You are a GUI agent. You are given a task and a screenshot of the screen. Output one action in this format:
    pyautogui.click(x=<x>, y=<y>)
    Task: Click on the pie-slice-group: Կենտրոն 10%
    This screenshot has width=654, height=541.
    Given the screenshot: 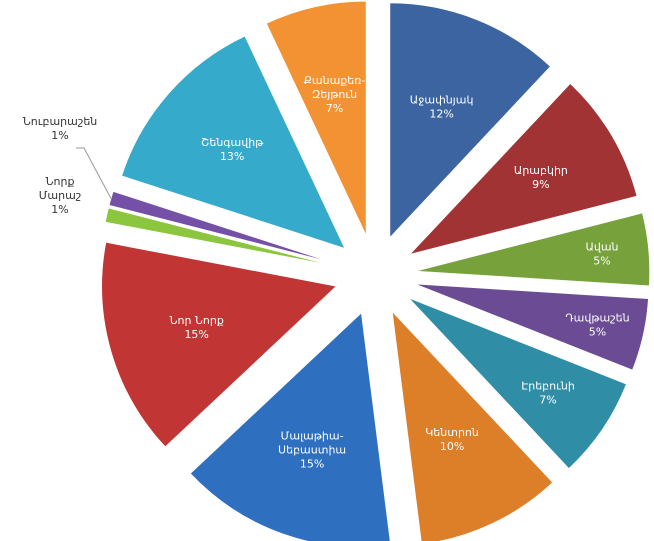 What is the action you would take?
    pyautogui.click(x=472, y=425)
    